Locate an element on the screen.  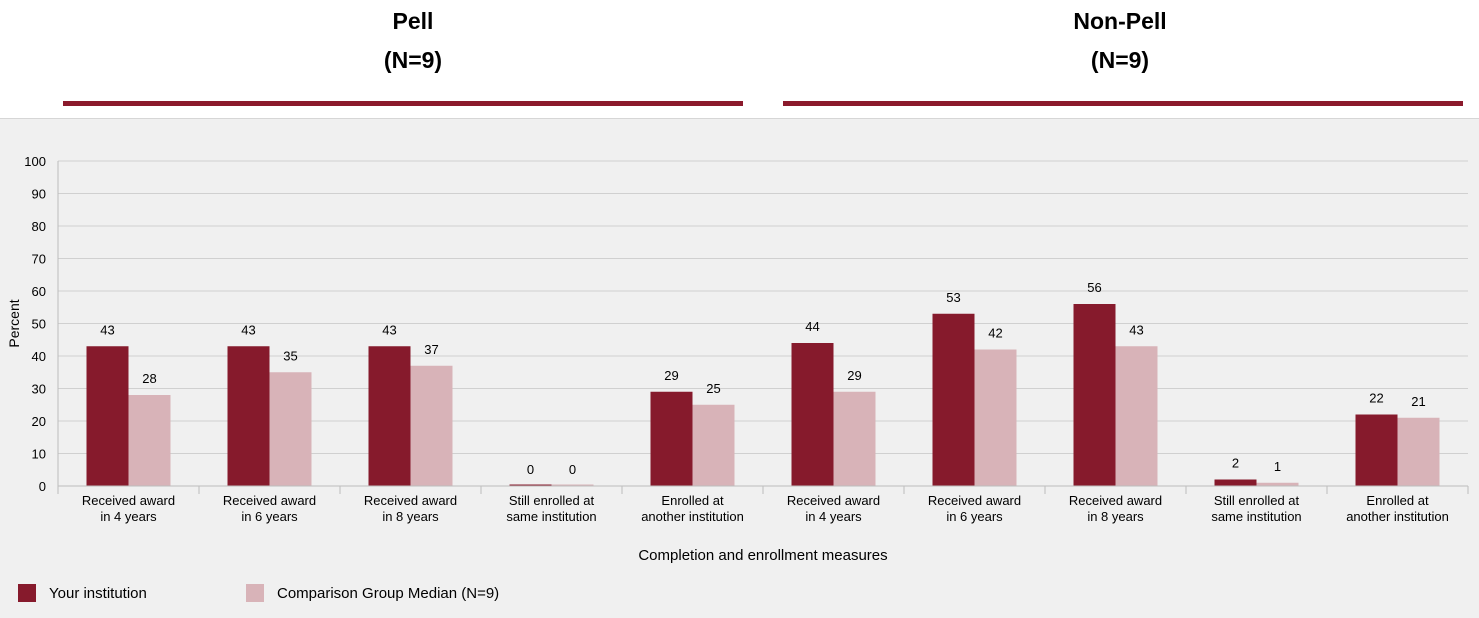
data-label: 2 is located at coordinates (1235, 463).